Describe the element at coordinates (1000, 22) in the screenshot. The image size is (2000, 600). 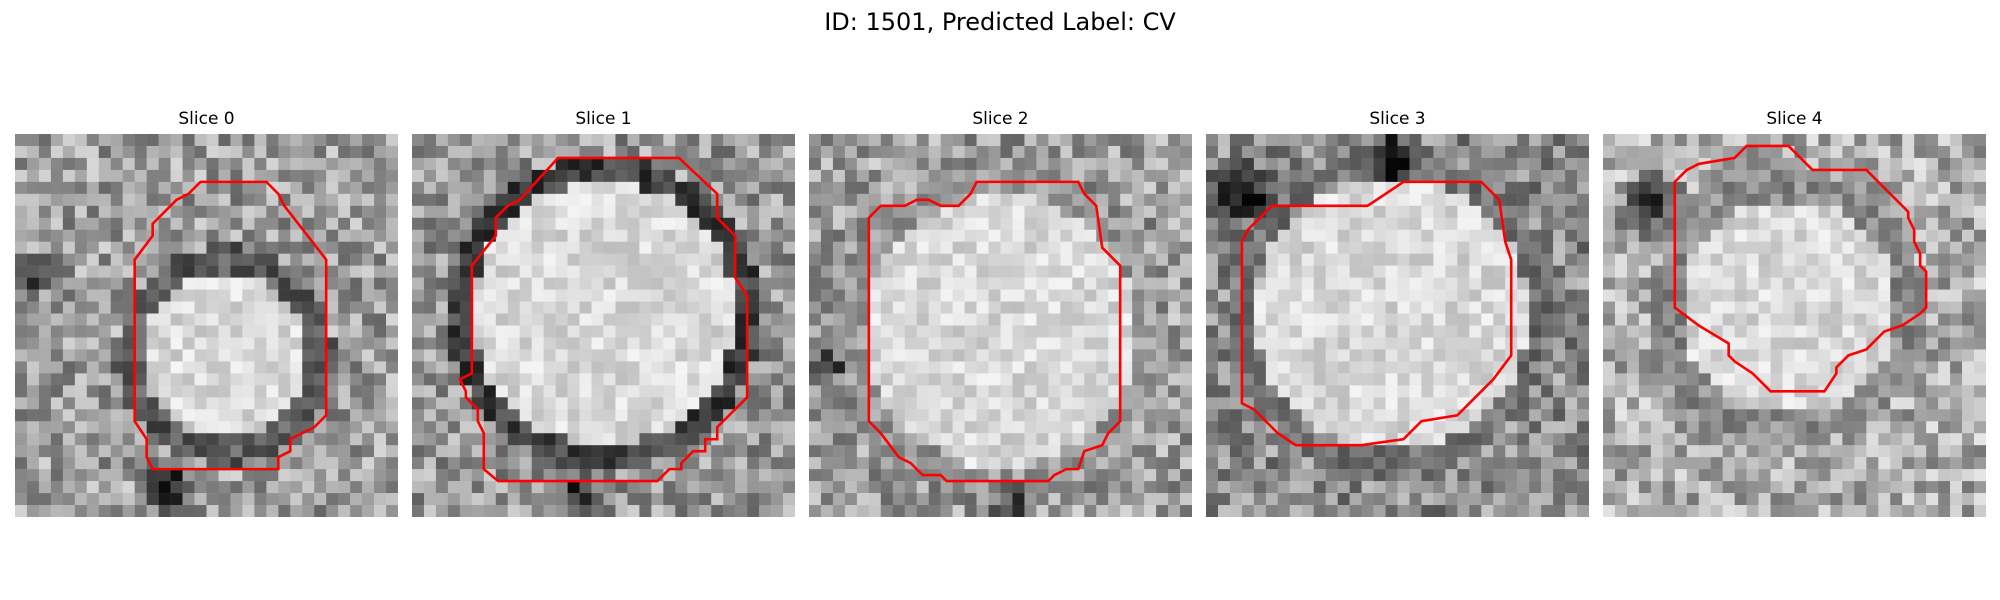
I see `figure-title: ID: 1501, Predicted Label: CV` at that location.